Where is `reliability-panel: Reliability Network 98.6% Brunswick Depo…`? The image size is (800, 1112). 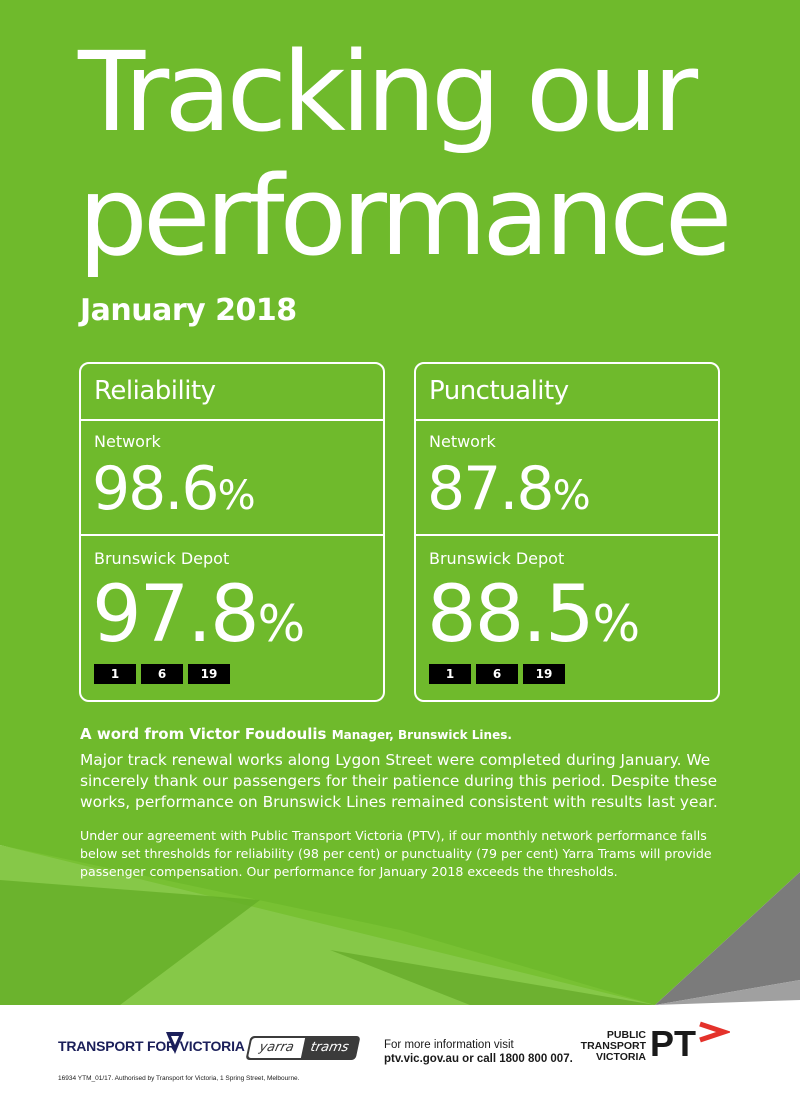
reliability-panel: Reliability Network 98.6% Brunswick Depo… is located at coordinates (232, 532).